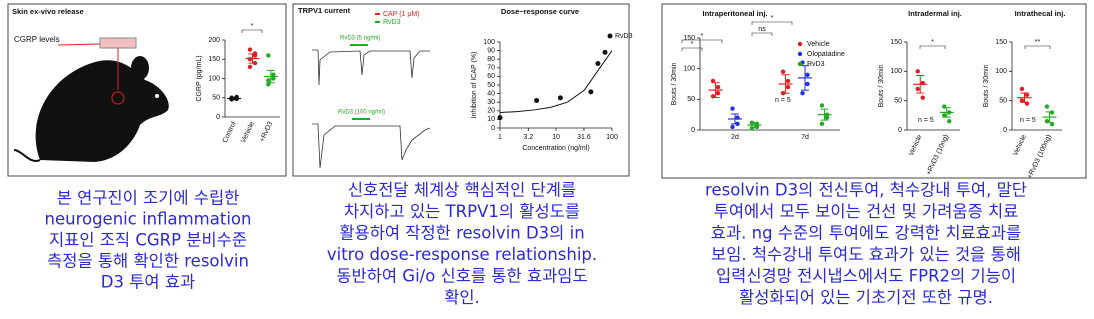 This screenshot has width=1094, height=319. Describe the element at coordinates (392, 22) in the screenshot. I see `trace-label: RvD3` at that location.